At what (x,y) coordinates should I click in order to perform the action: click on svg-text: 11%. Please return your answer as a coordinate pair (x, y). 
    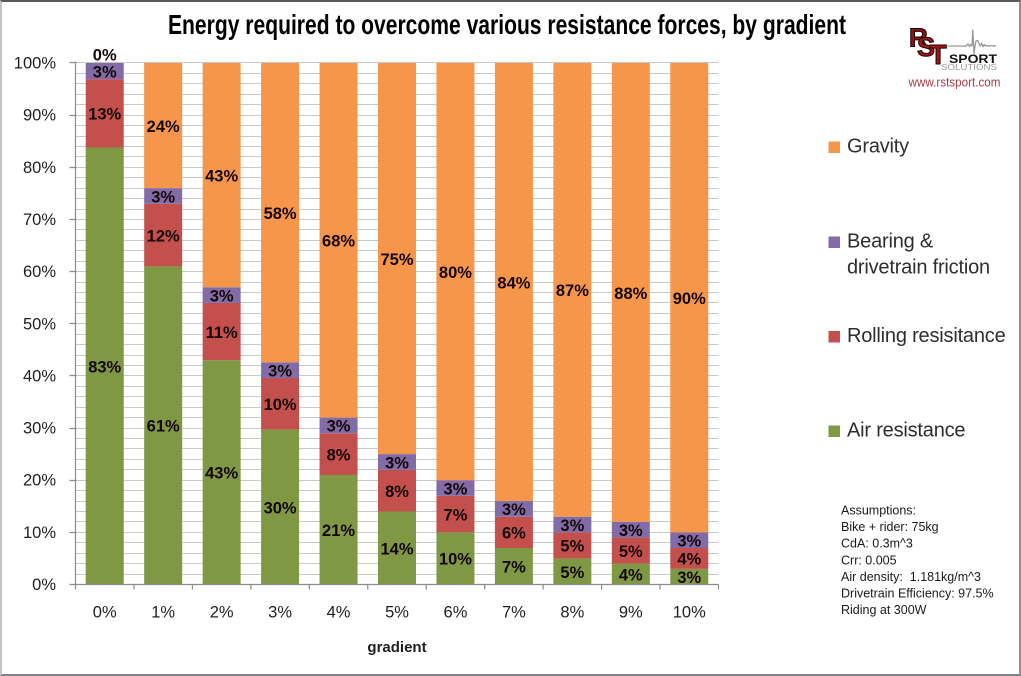
    Looking at the image, I should click on (222, 333).